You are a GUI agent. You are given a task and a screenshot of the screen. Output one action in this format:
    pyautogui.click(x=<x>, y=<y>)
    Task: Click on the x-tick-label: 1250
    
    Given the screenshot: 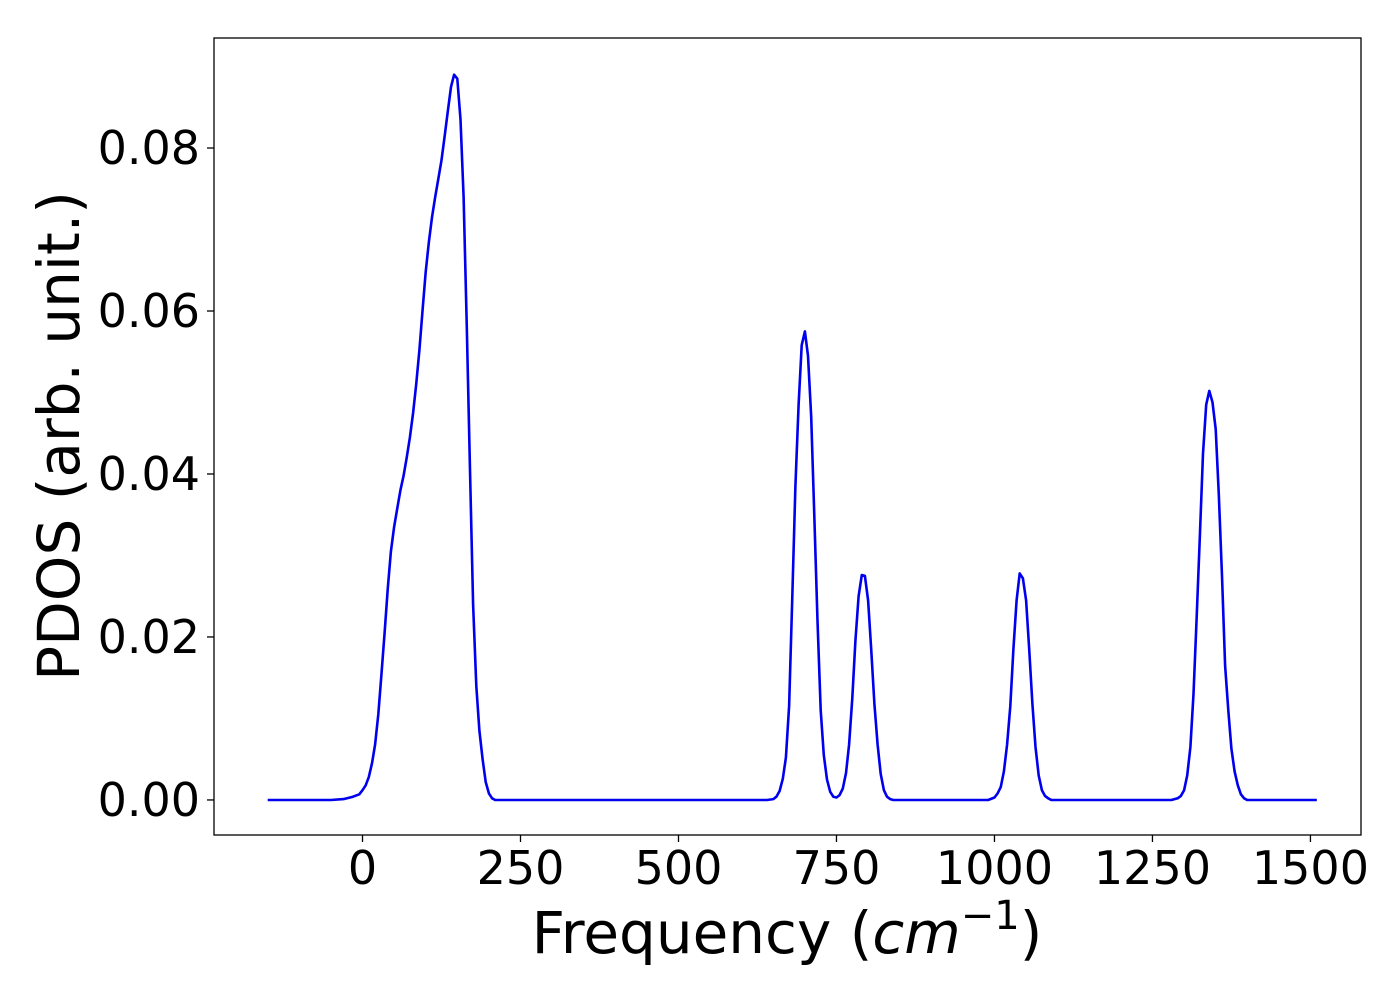 What is the action you would take?
    pyautogui.click(x=1152, y=868)
    